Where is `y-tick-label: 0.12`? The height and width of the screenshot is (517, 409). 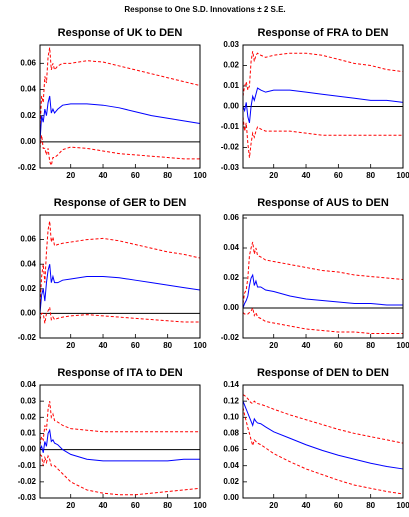 y-tick-label: 0.12 is located at coordinates (231, 400).